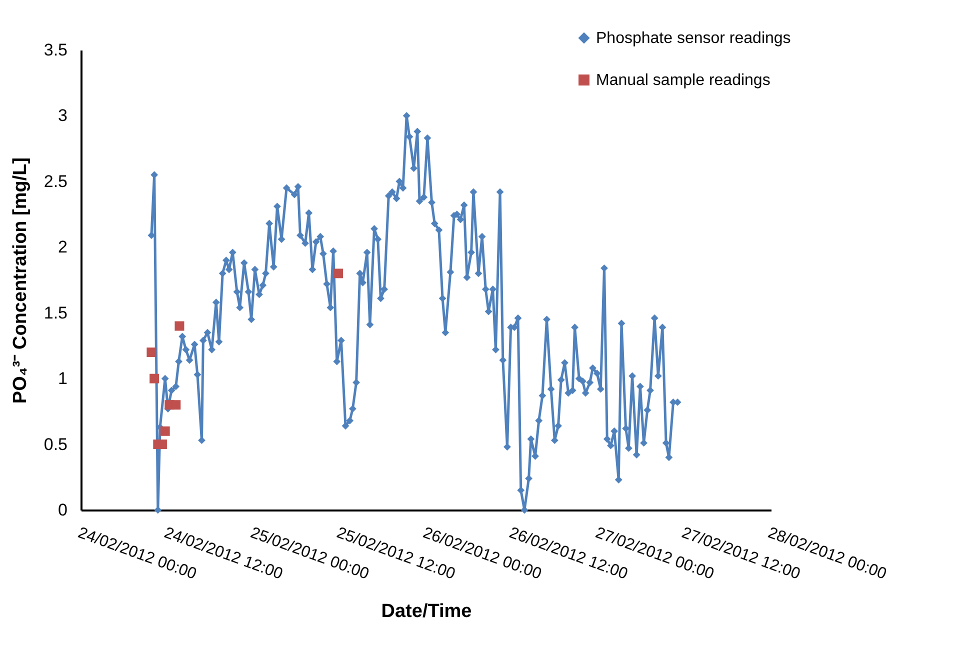 The image size is (974, 650). What do you see at coordinates (56, 444) in the screenshot?
I see `y-tick-label: 0.5` at bounding box center [56, 444].